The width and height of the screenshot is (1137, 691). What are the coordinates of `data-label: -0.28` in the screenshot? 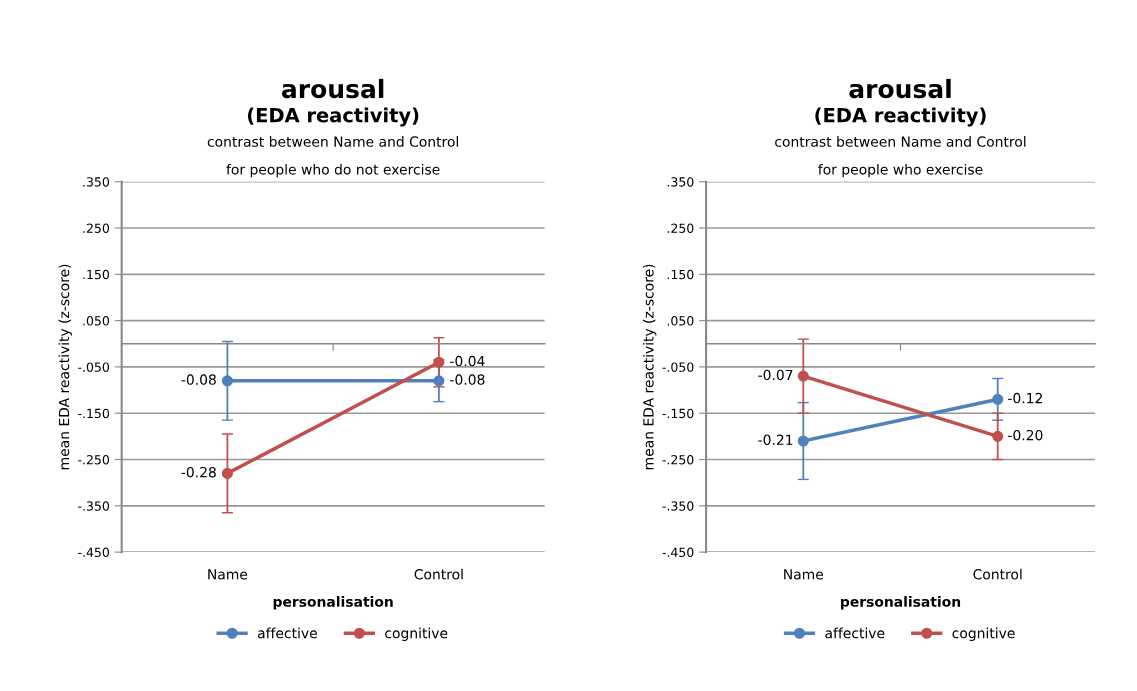 It's located at (198, 472).